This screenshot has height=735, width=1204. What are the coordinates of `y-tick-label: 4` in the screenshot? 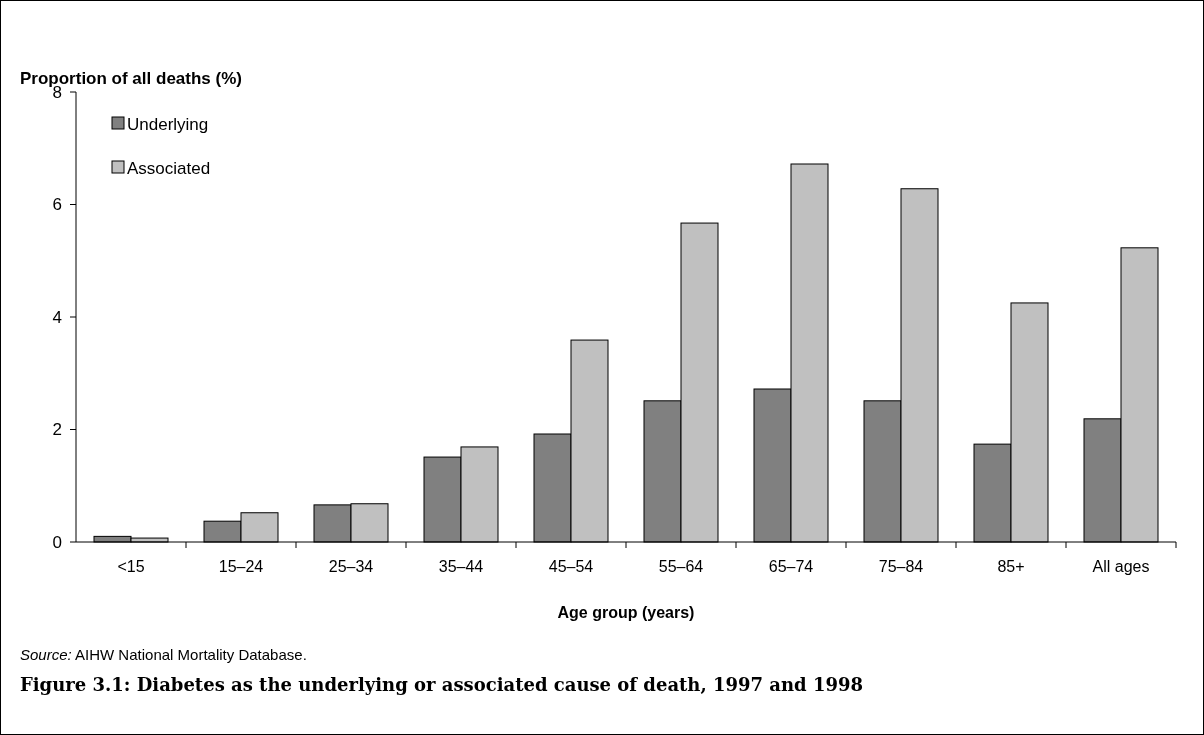 It's located at (57, 317).